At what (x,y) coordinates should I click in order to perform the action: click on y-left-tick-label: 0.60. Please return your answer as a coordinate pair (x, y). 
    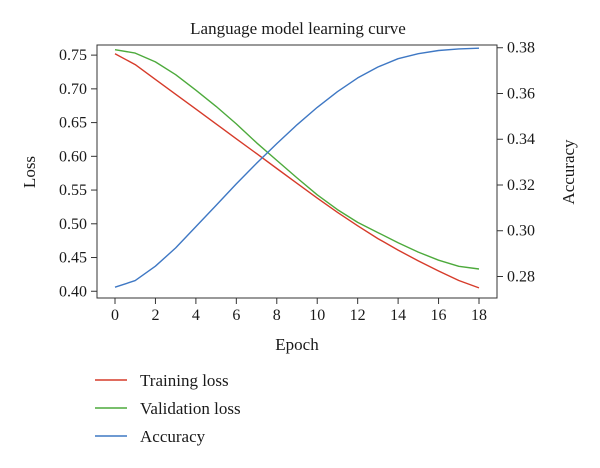
    Looking at the image, I should click on (73, 156).